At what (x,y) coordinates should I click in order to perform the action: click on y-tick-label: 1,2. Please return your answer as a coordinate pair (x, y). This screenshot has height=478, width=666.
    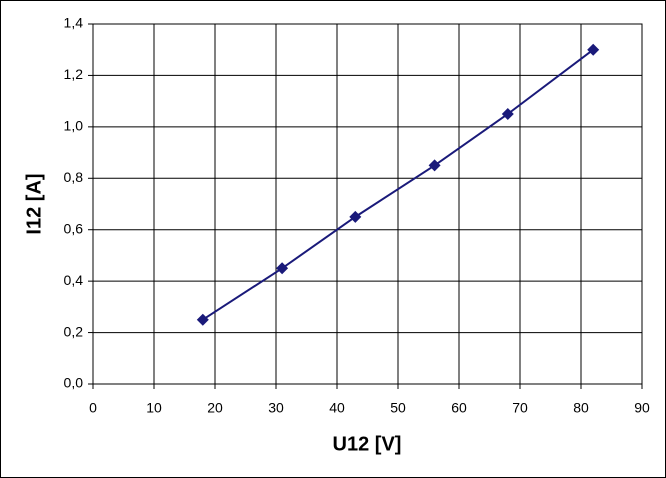
    Looking at the image, I should click on (74, 74).